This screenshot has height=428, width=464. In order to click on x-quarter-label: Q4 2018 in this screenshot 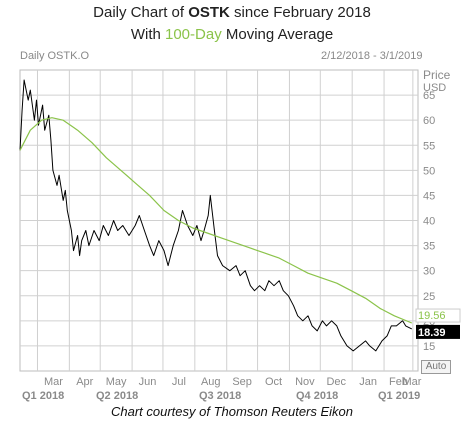, I will do `click(317, 396)`.